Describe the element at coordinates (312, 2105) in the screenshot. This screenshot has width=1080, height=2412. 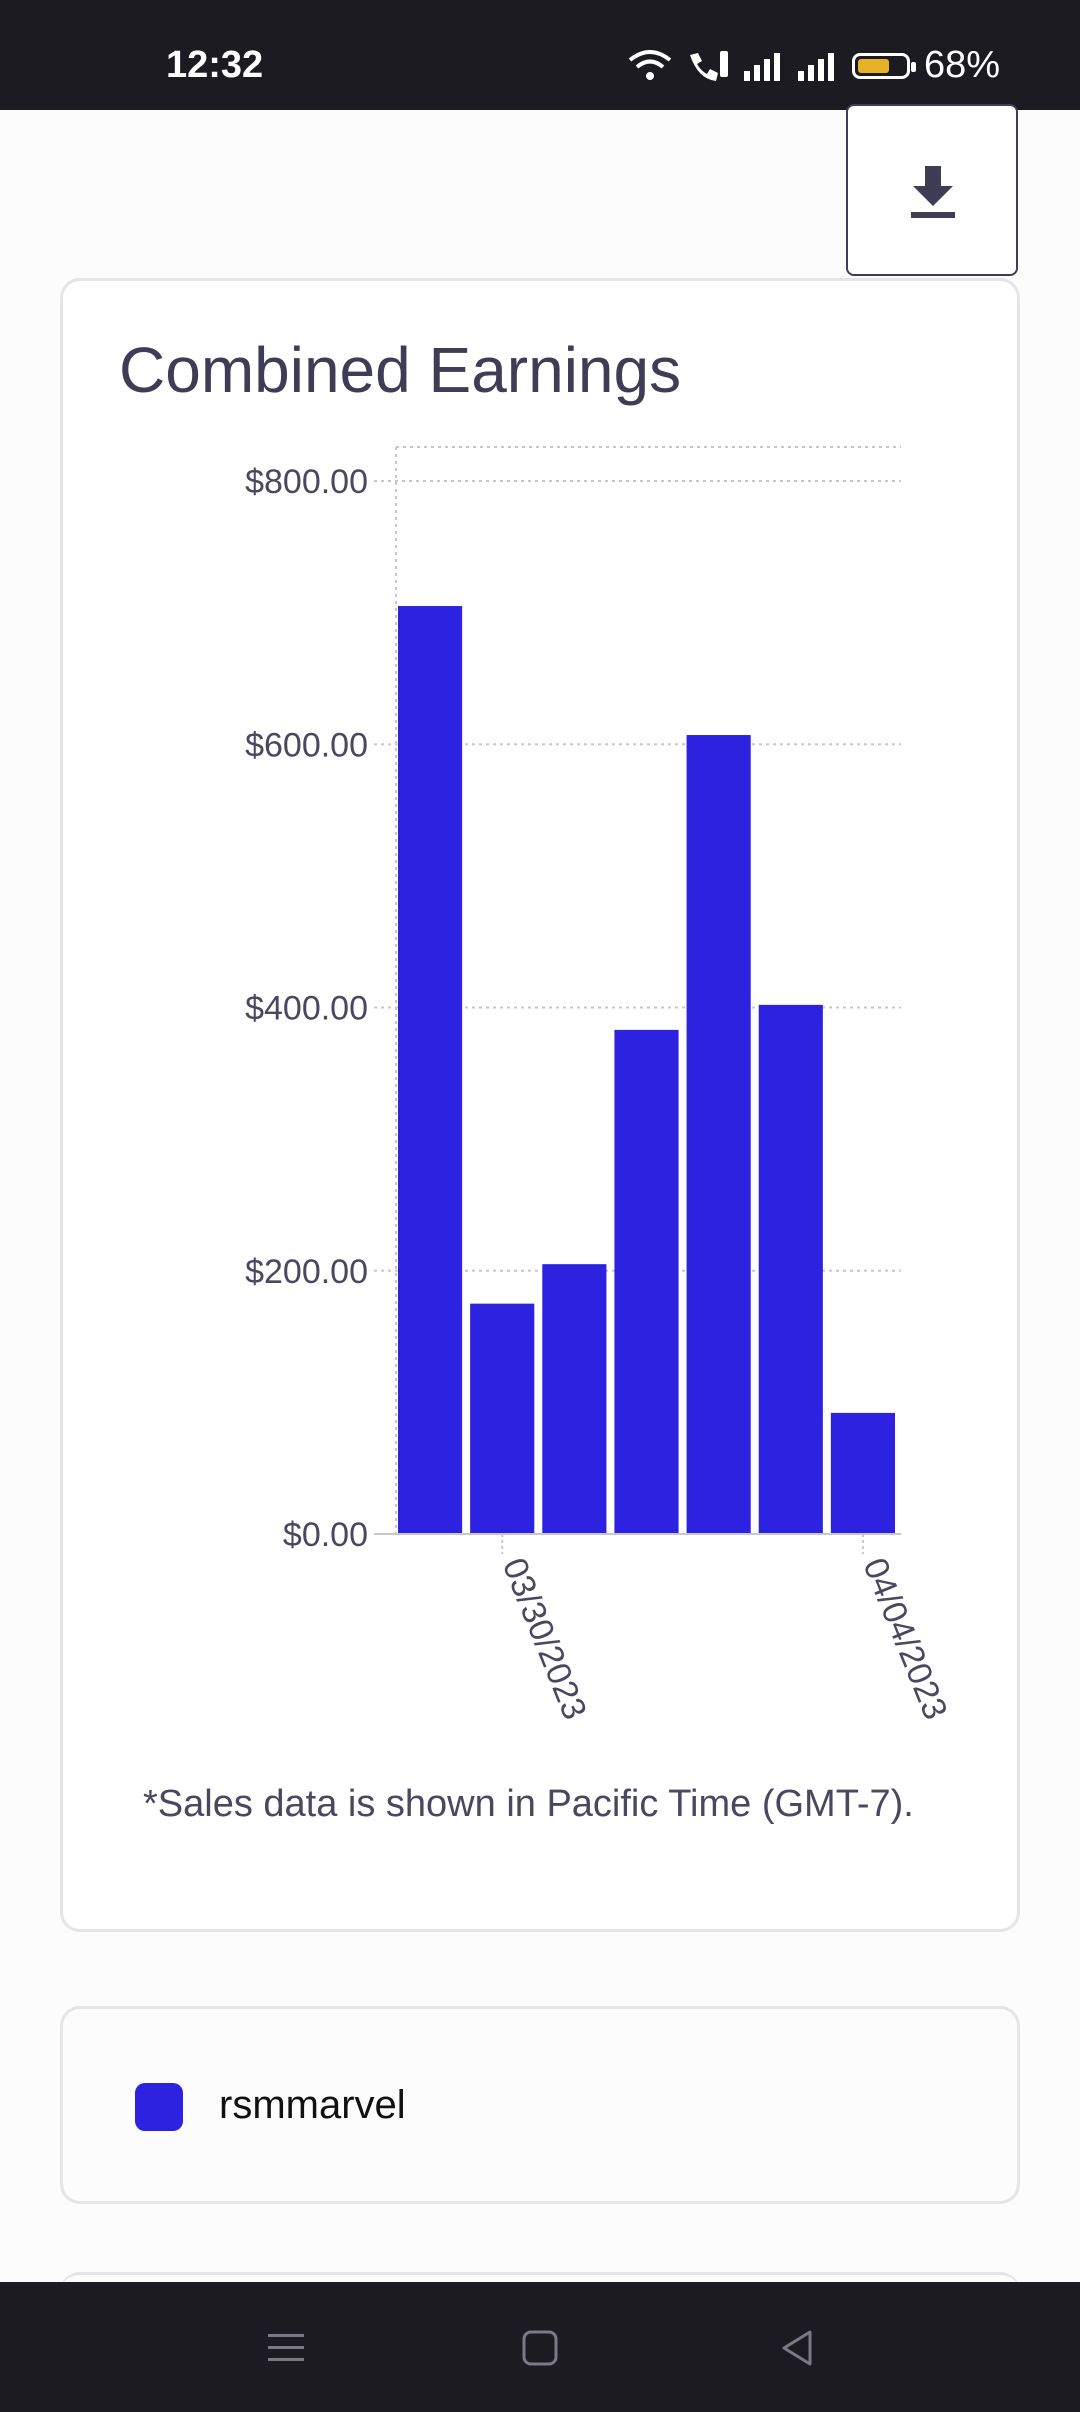
I see `legend-label: rsmmarvel` at that location.